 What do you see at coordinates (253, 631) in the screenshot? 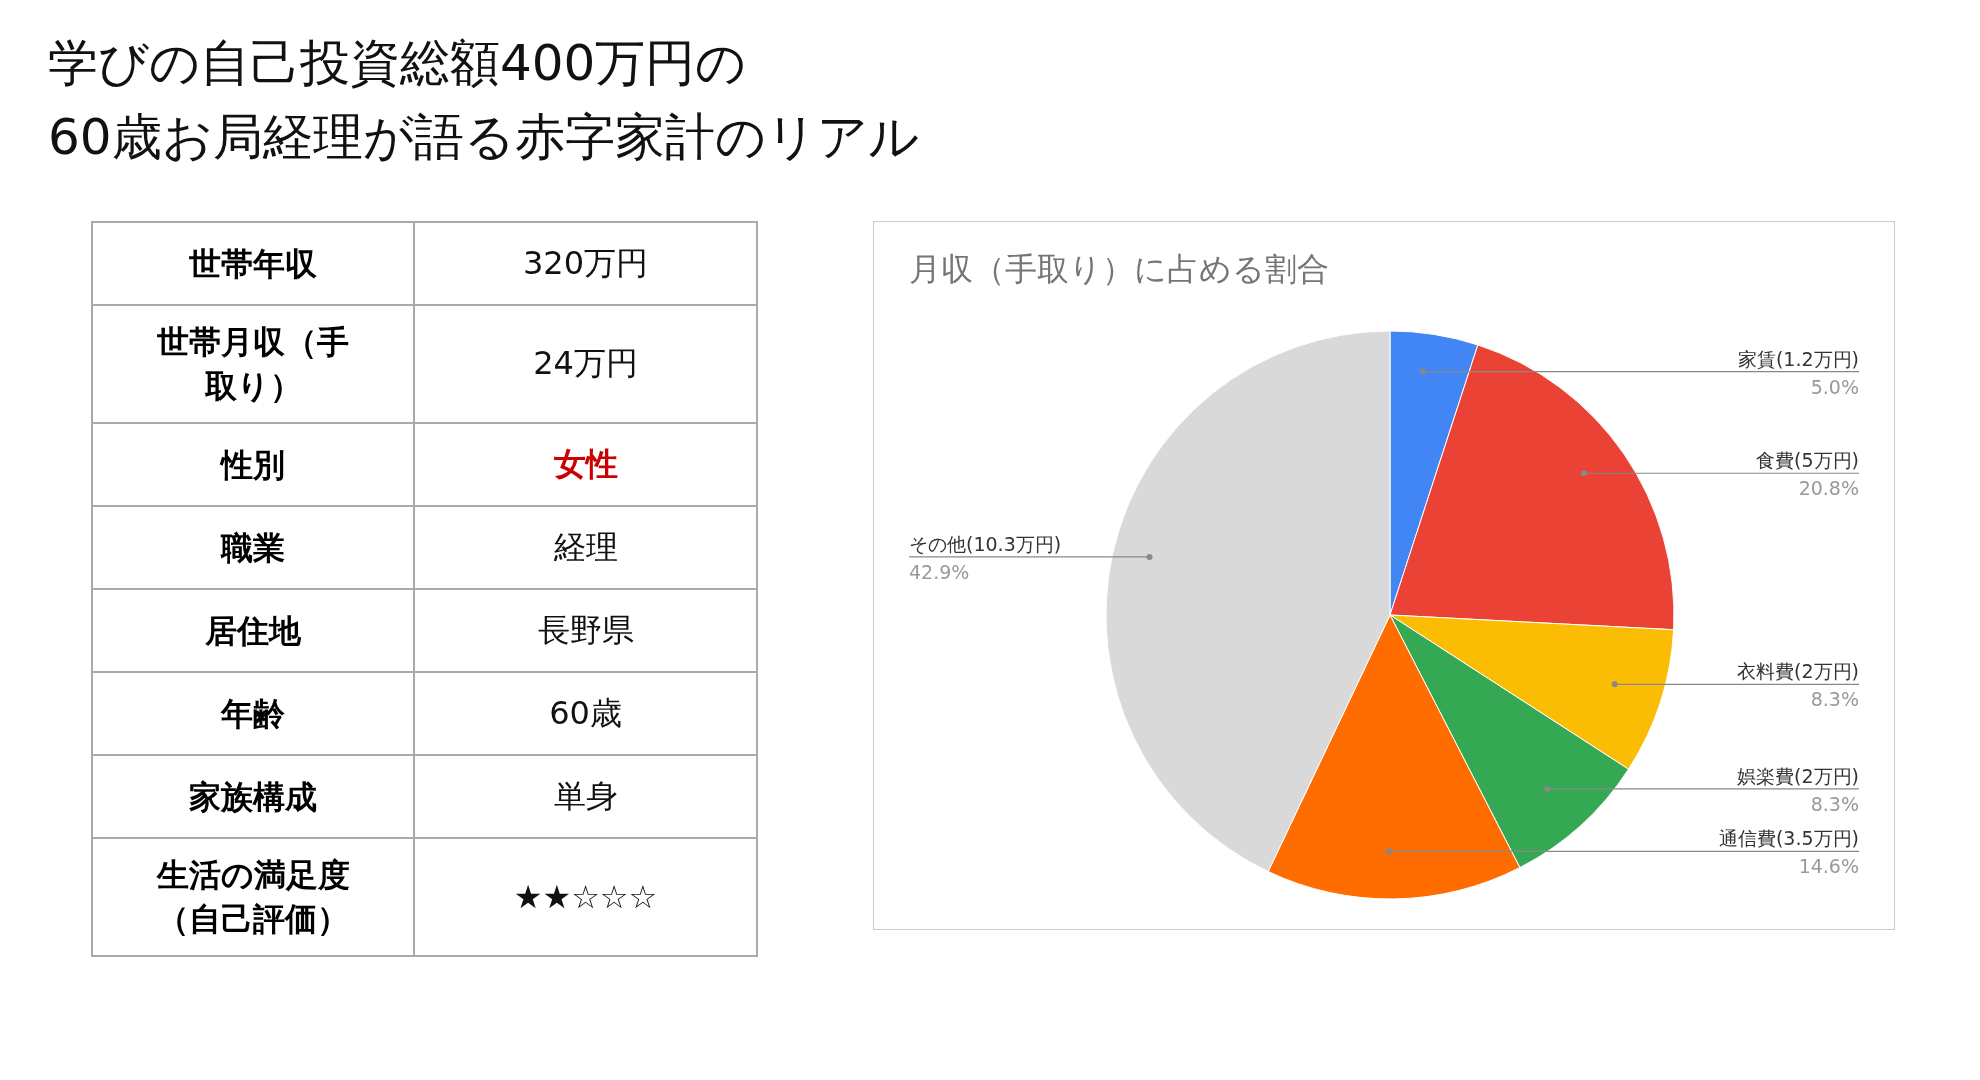
I see `text: 居住地` at bounding box center [253, 631].